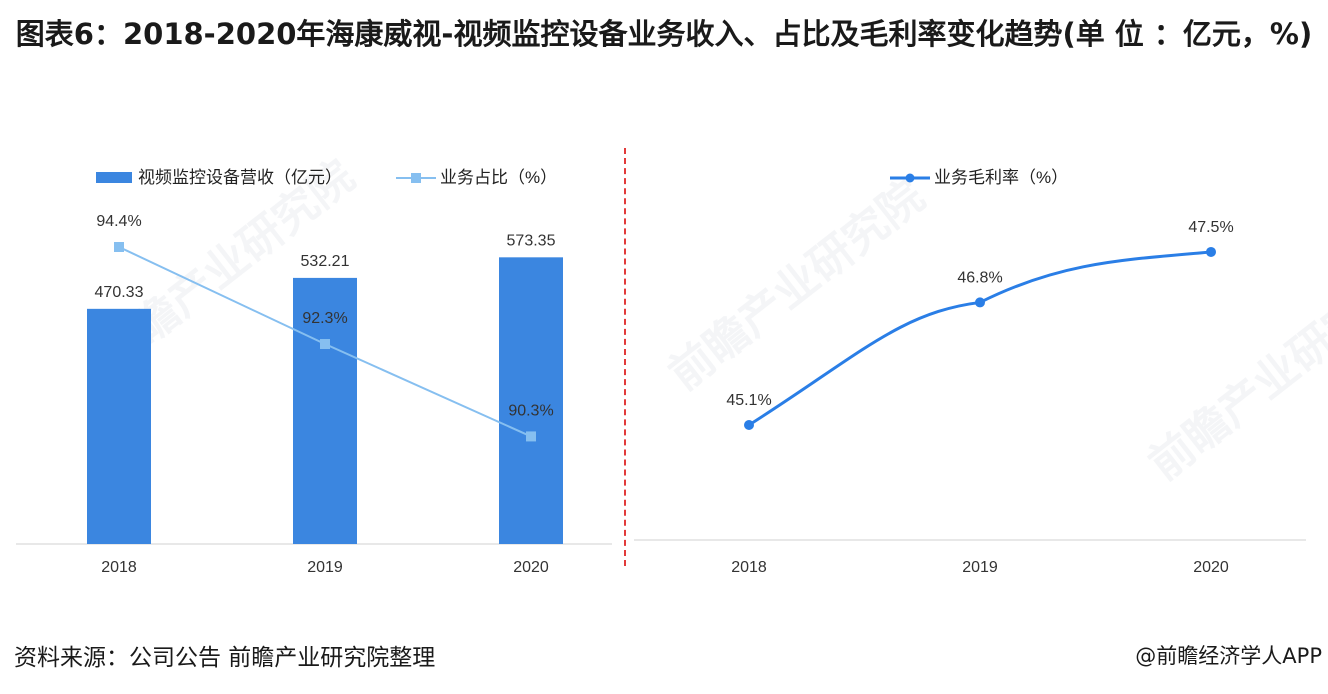 This screenshot has height=694, width=1328. I want to click on bar-revenue-2019, so click(325, 410).